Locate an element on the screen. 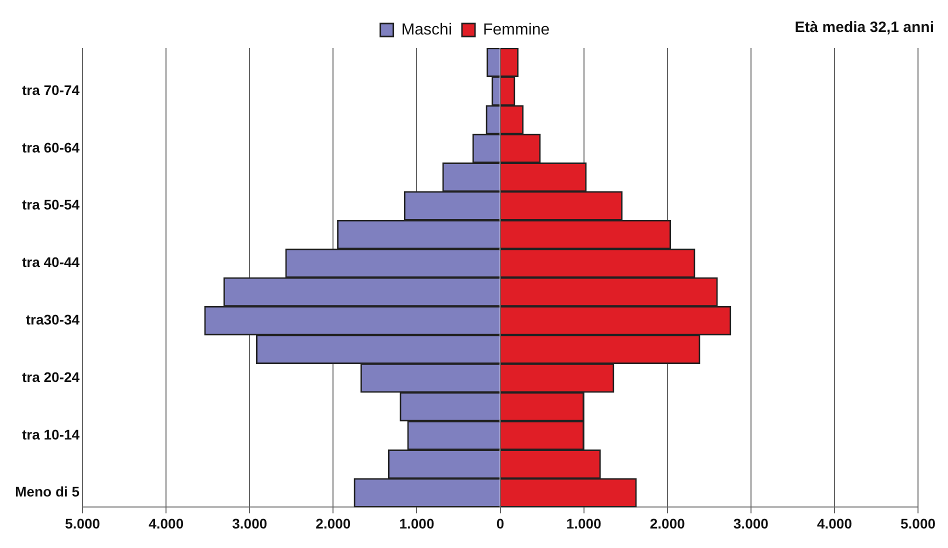 The width and height of the screenshot is (948, 548). legend-label: Femmine is located at coordinates (516, 29).